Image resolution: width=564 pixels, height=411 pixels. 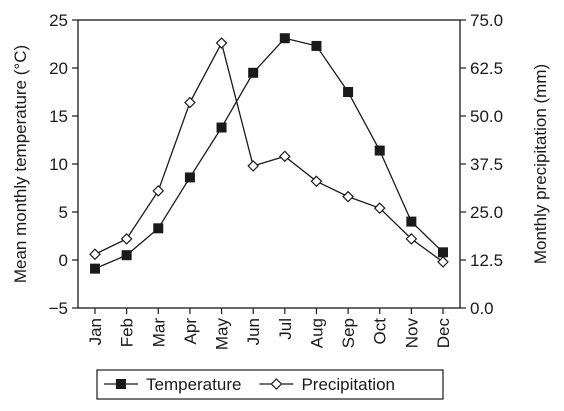 I want to click on left-tick-label: 20, so click(x=58, y=68).